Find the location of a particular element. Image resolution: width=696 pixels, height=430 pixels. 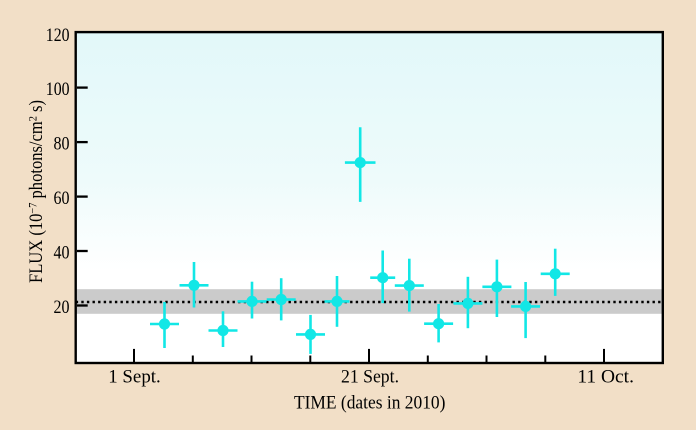

svg-text: TIME (dates in 2010) is located at coordinates (370, 404).